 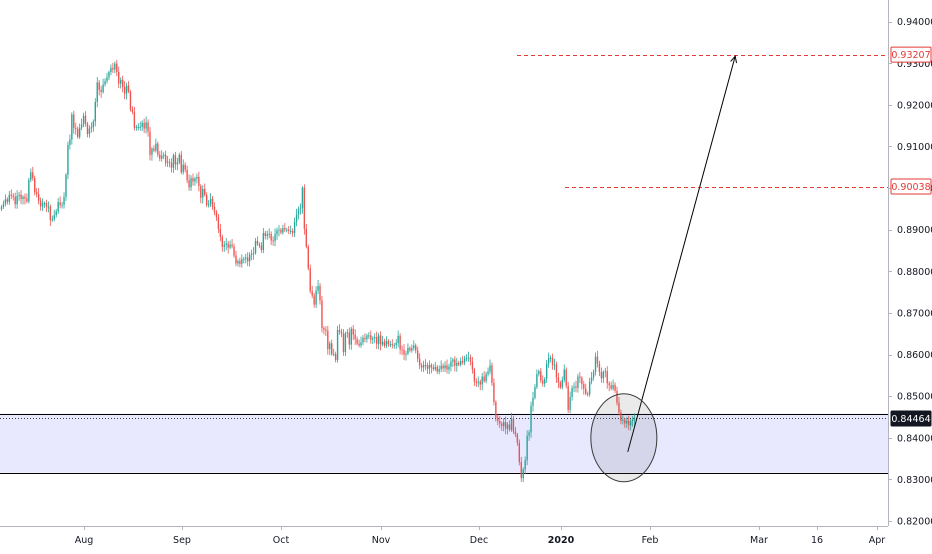 I want to click on x-tick-label: Nov, so click(x=381, y=540).